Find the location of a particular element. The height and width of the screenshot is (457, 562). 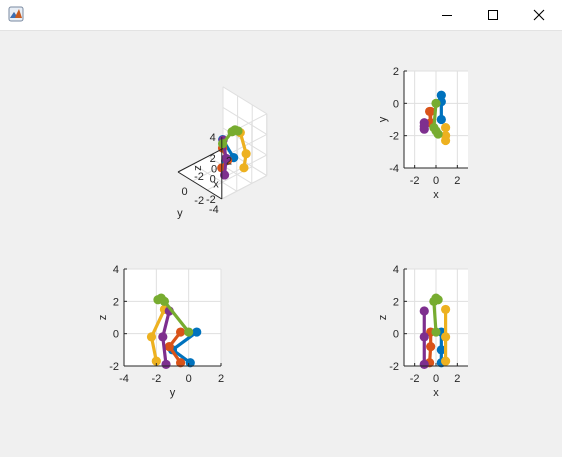

xz-axes: -2 0 2 4 2 0 -2 x z is located at coordinates (422, 331).